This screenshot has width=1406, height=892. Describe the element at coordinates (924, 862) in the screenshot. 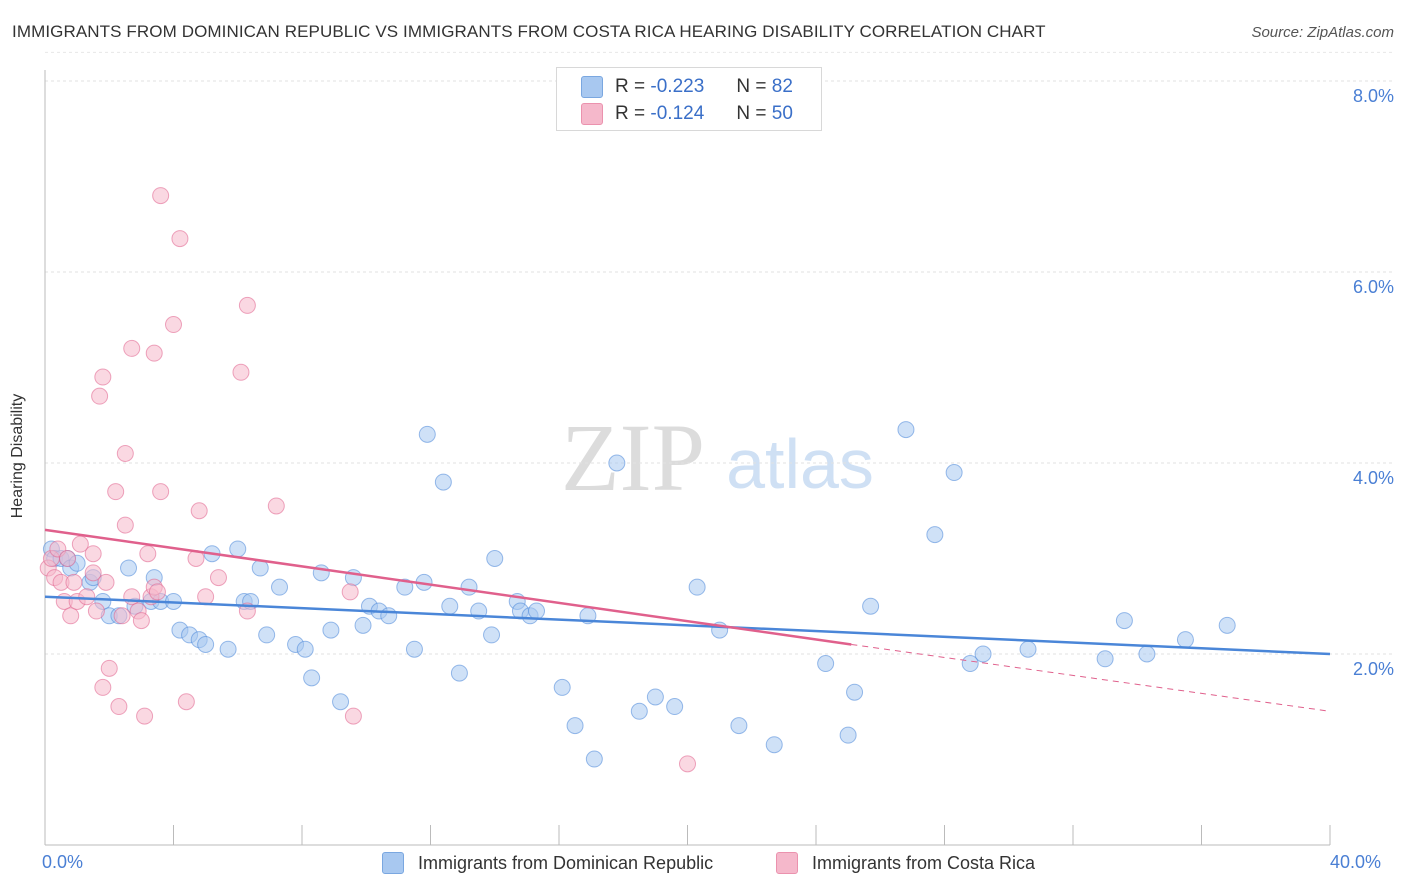

I see `bottom-legend-label-costarica: Immigrants from Costa Rica` at that location.